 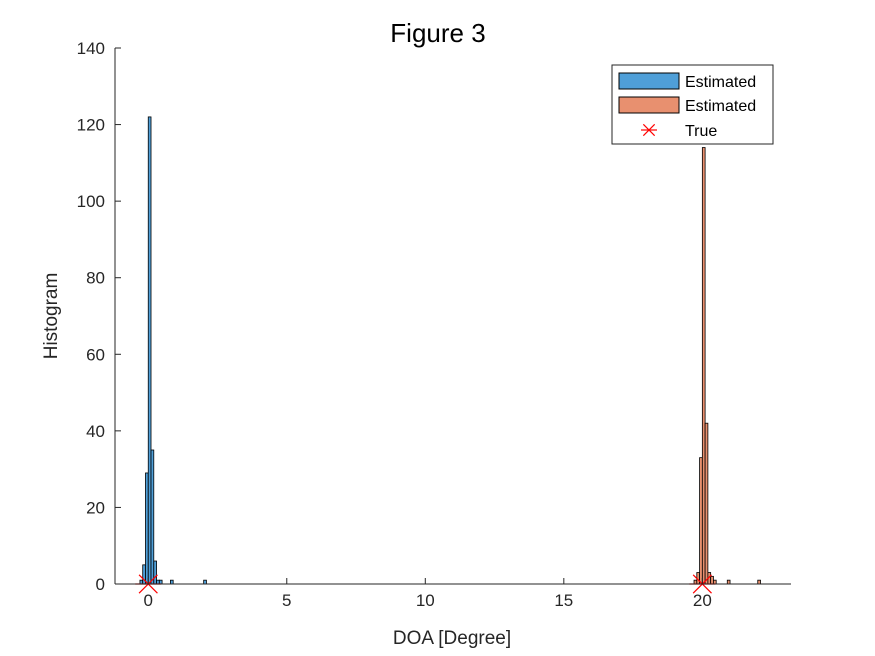 What do you see at coordinates (91, 125) in the screenshot?
I see `y-tick-label: 120` at bounding box center [91, 125].